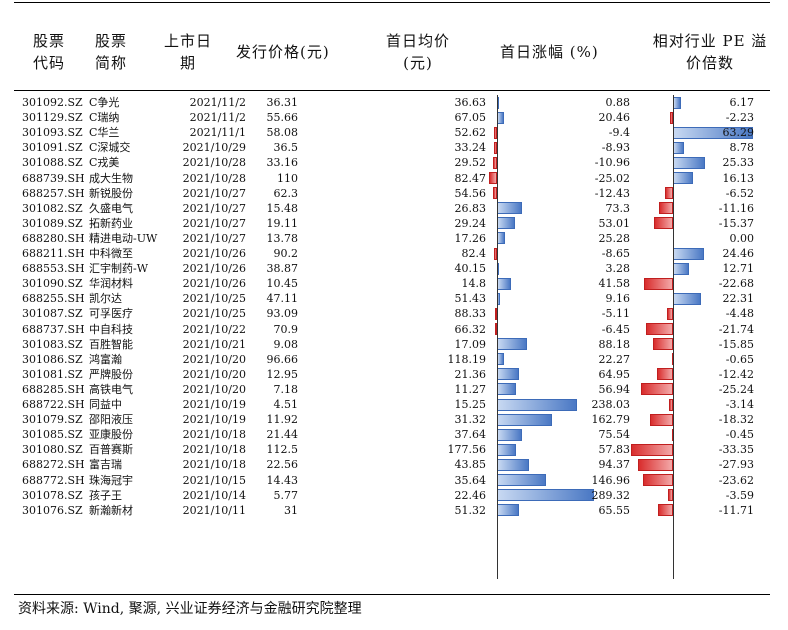 The height and width of the screenshot is (630, 788). Describe the element at coordinates (470, 495) in the screenshot. I see `cell-avg: 22.46` at that location.